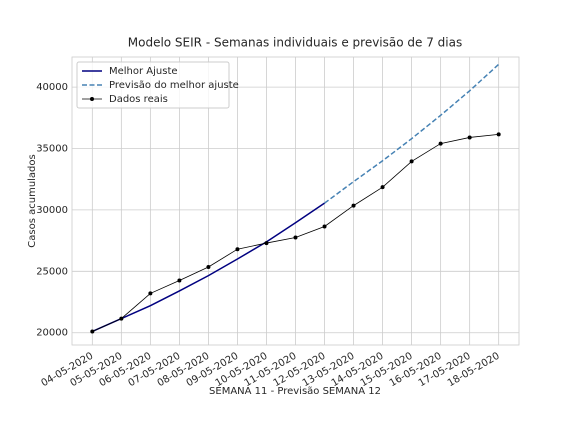  I want to click on legend-marker, so click(92, 99).